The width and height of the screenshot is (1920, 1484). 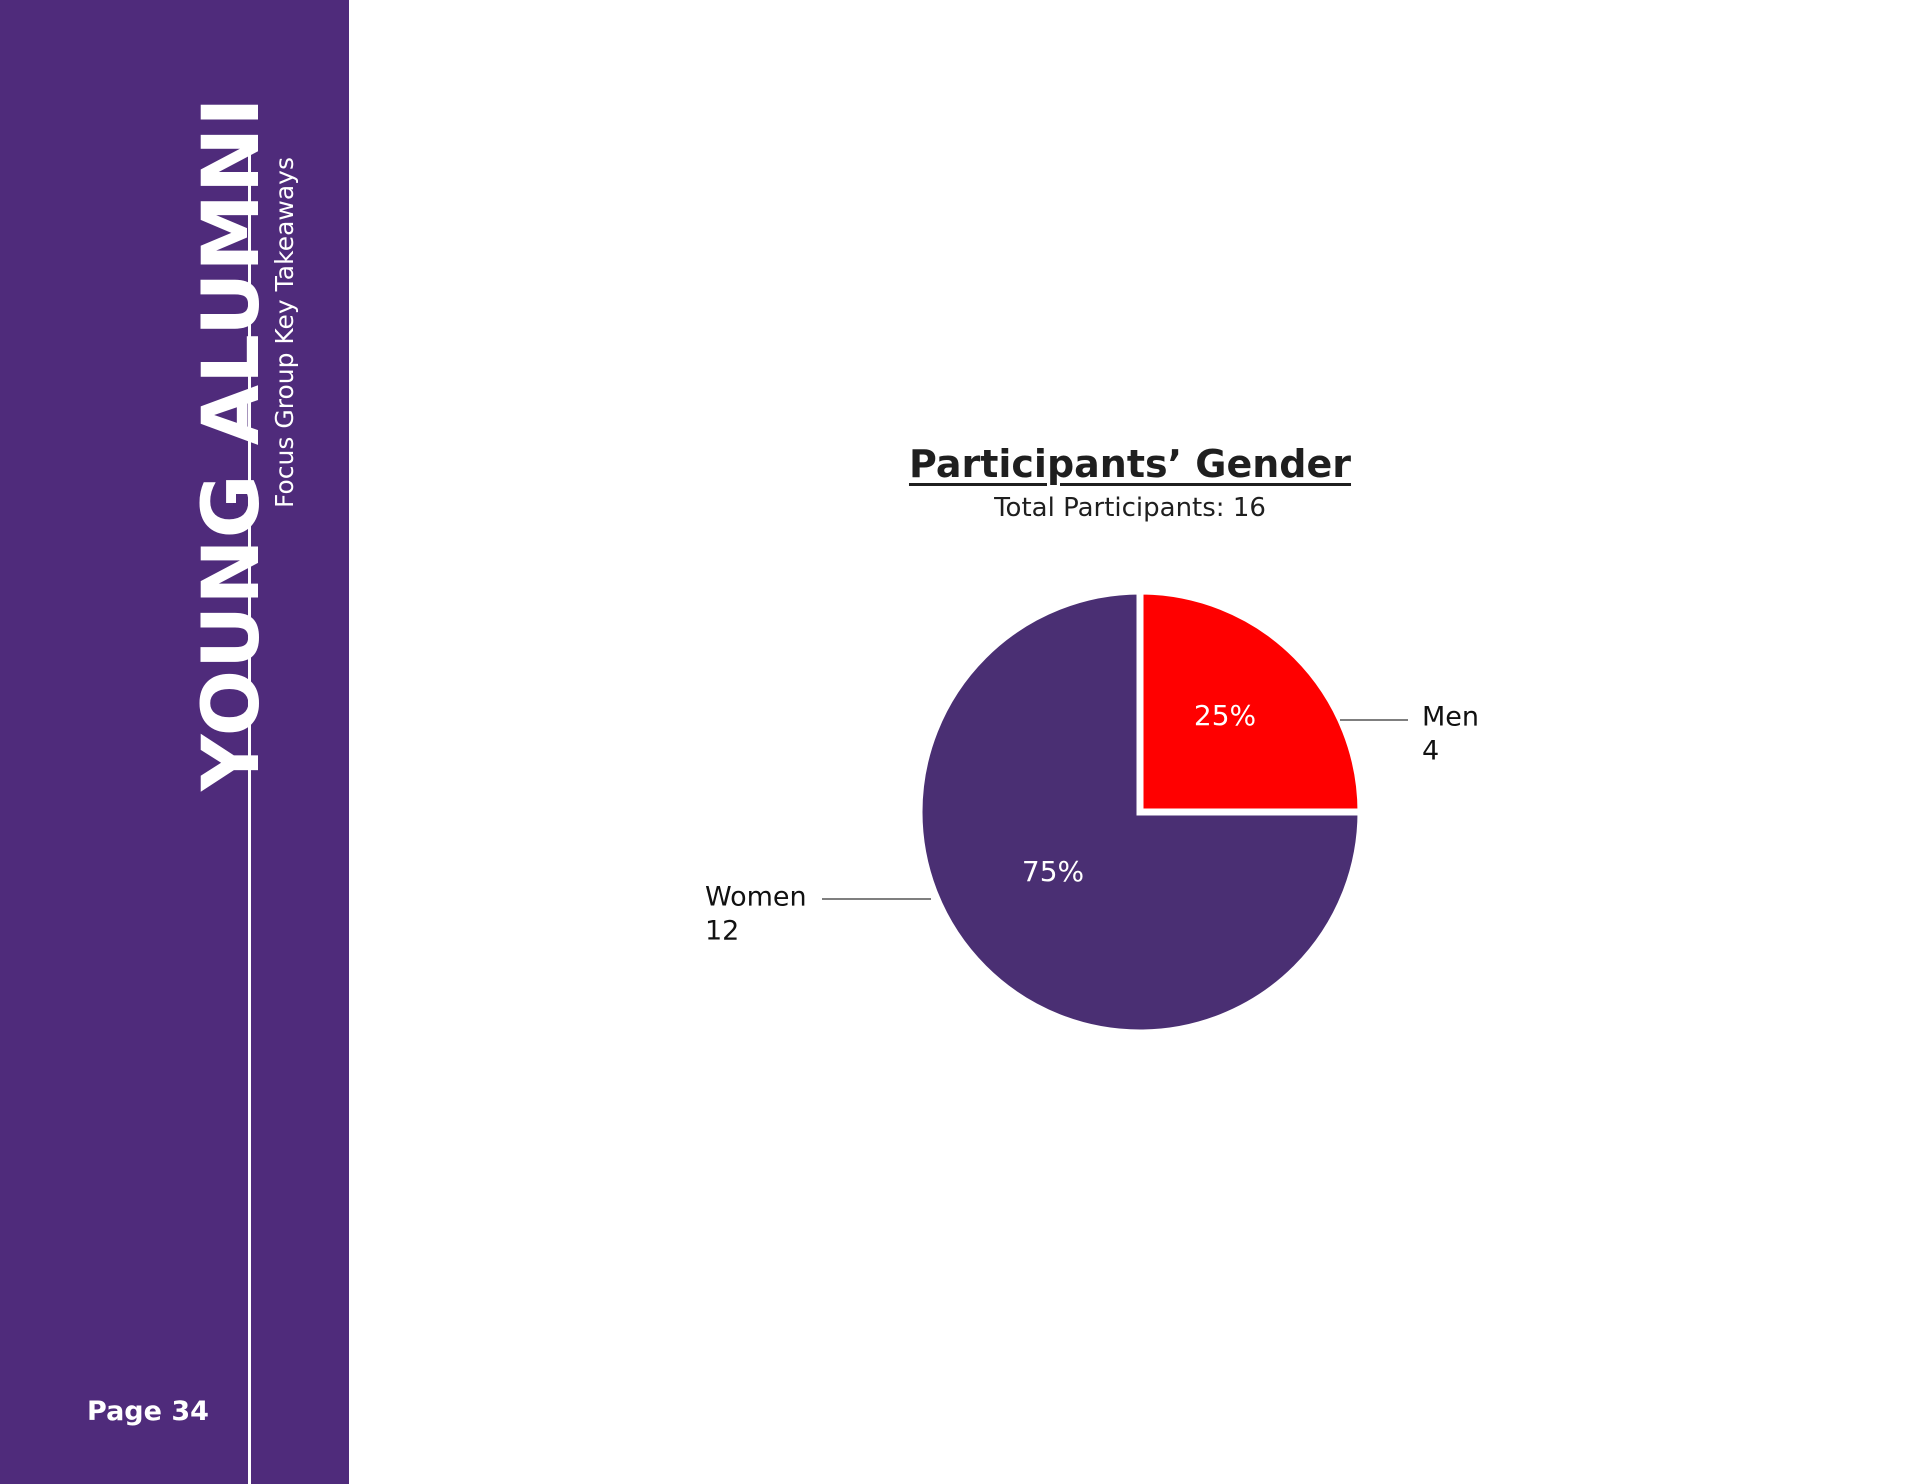 What do you see at coordinates (1053, 871) in the screenshot?
I see `pie-percent-label-women: 75%` at bounding box center [1053, 871].